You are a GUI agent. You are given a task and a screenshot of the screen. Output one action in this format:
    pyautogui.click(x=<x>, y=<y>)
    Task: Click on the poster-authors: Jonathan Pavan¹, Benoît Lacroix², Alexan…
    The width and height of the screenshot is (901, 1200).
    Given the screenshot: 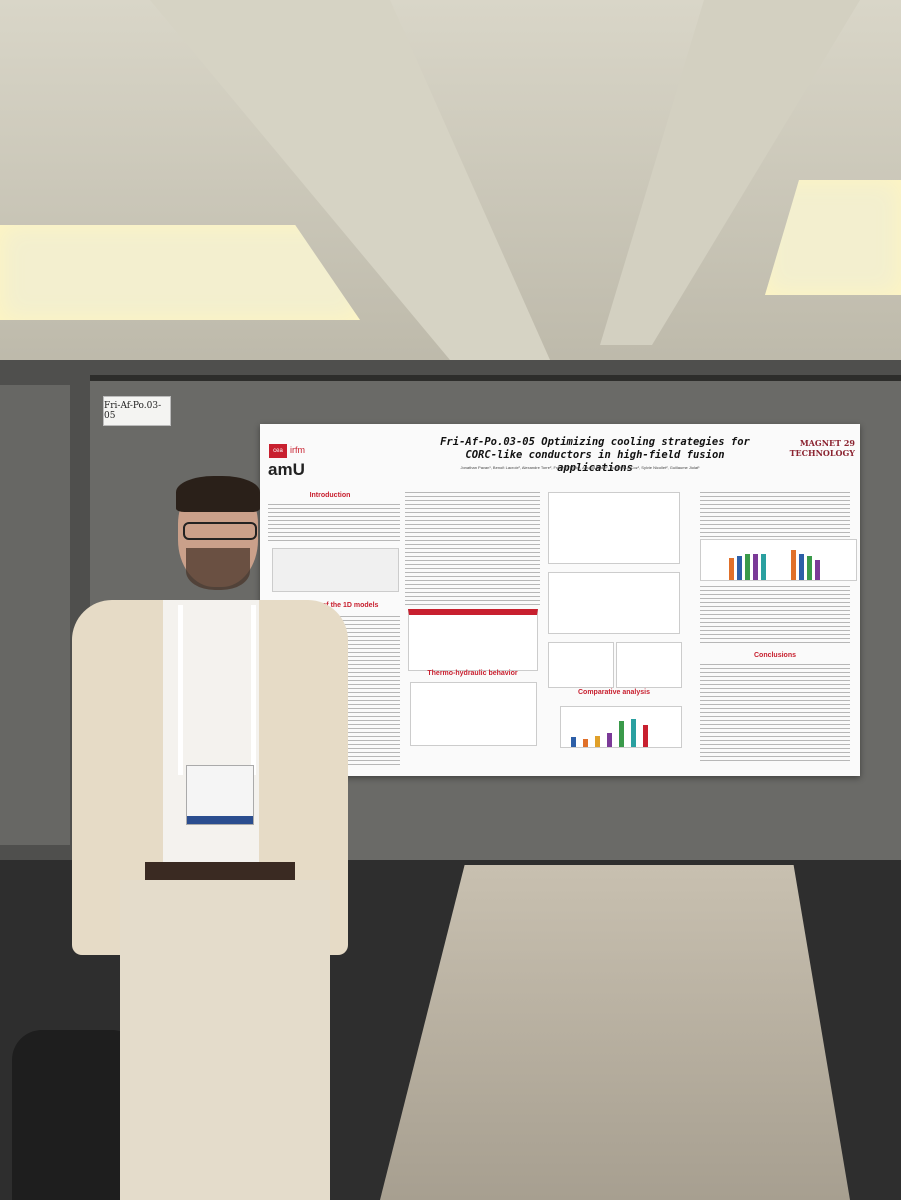 What is the action you would take?
    pyautogui.click(x=580, y=467)
    